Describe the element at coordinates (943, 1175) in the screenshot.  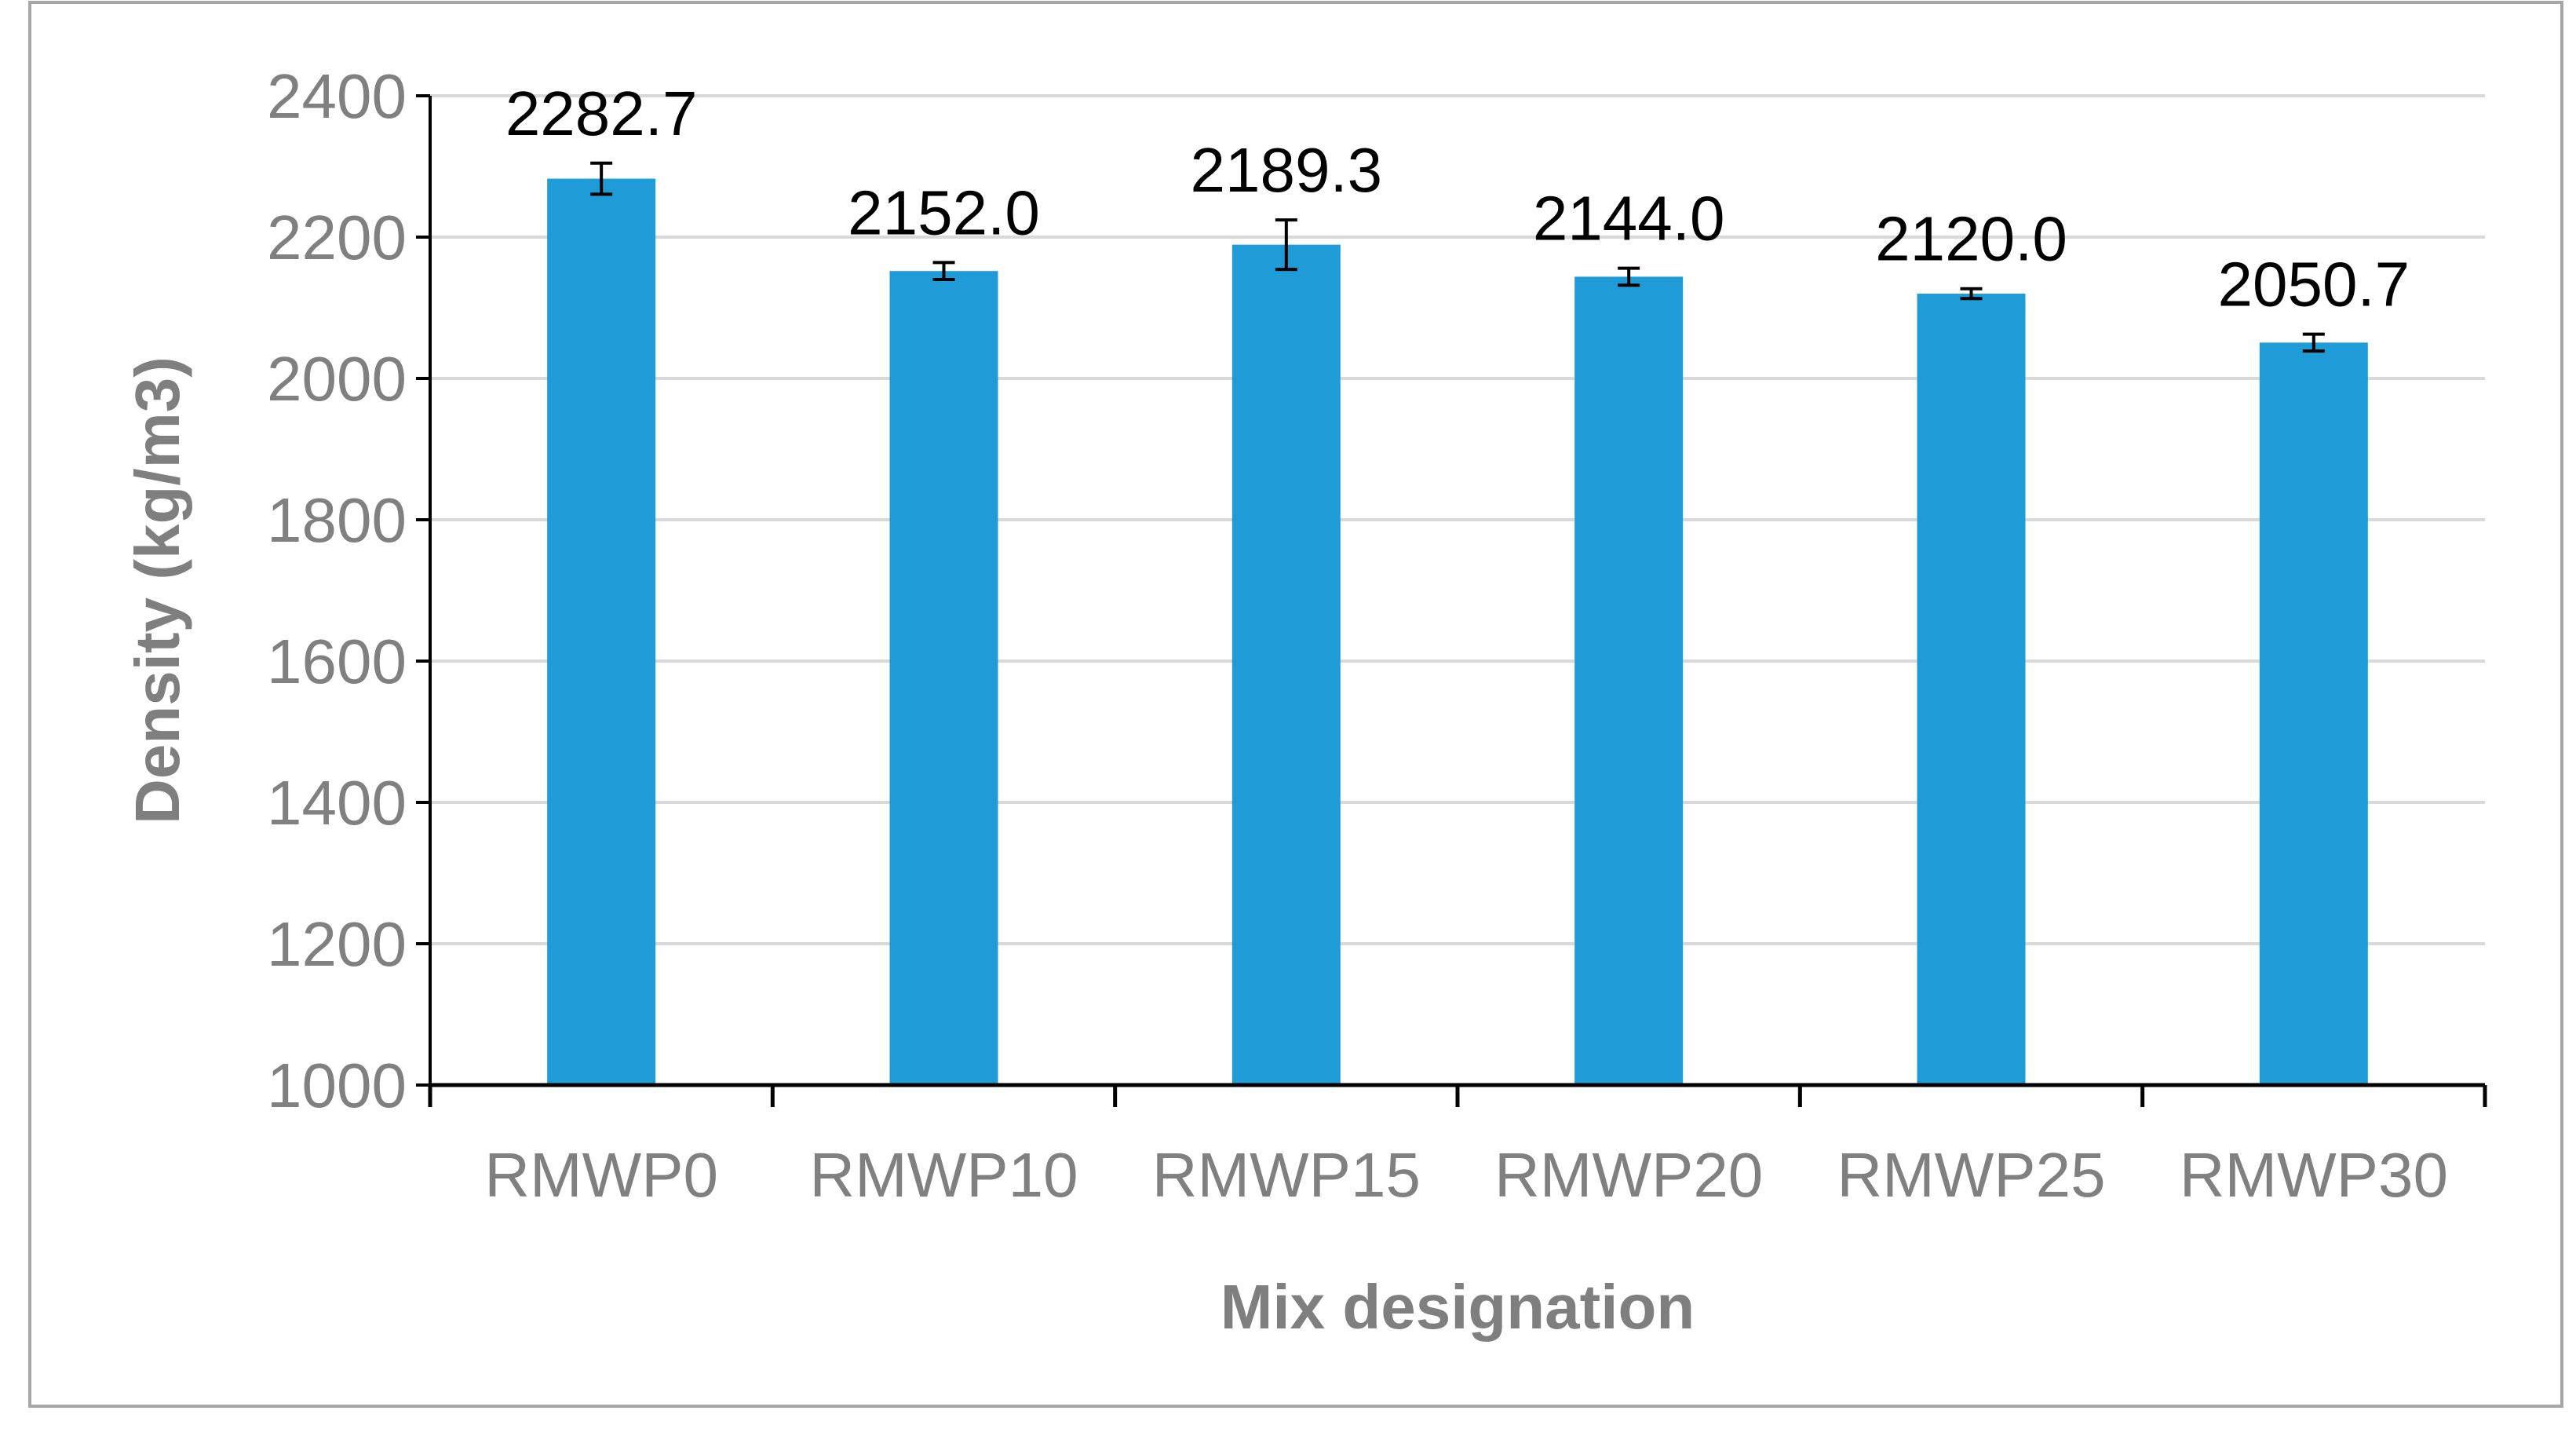
I see `x-tick-label: RMWP10` at that location.